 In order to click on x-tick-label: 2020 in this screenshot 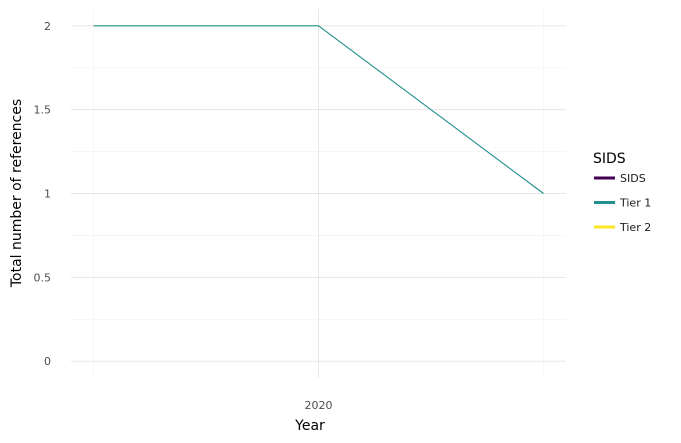, I will do `click(319, 405)`.